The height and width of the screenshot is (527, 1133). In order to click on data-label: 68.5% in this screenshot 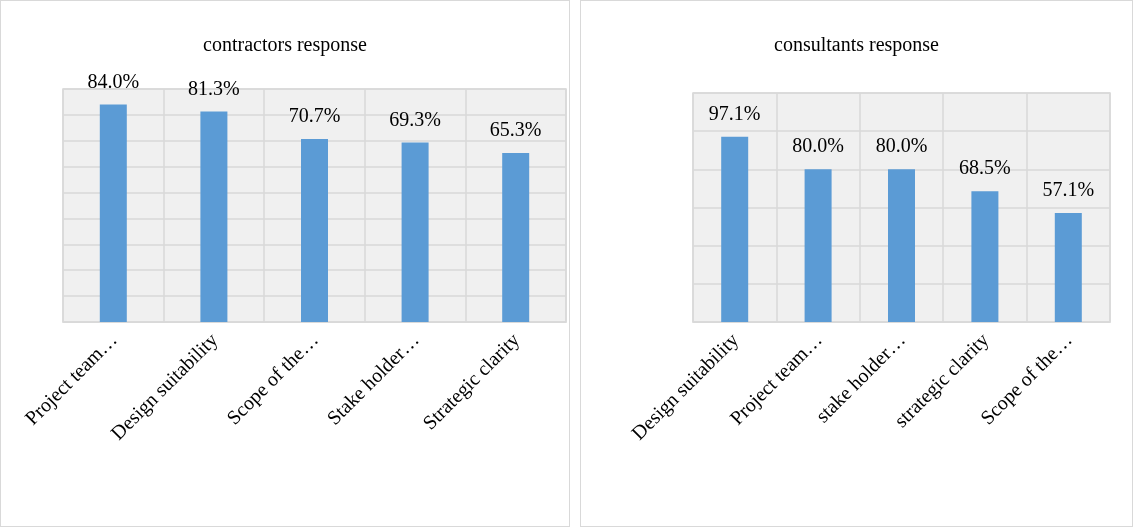, I will do `click(985, 167)`.